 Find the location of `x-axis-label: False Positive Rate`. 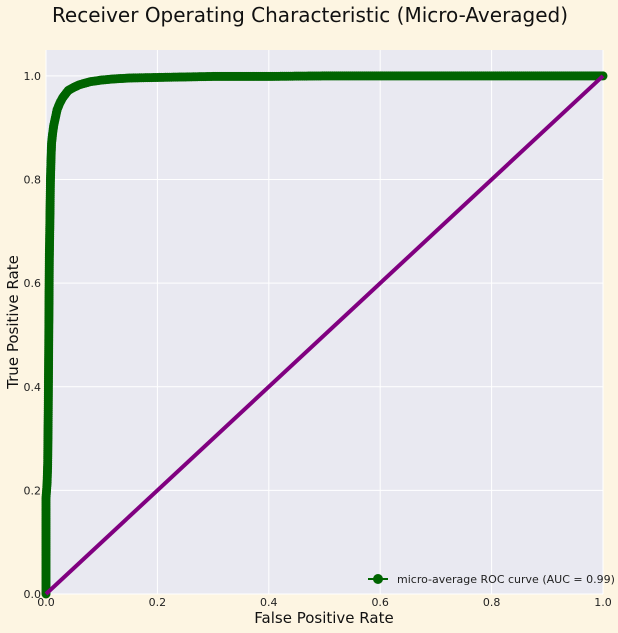

x-axis-label: False Positive Rate is located at coordinates (323, 618).